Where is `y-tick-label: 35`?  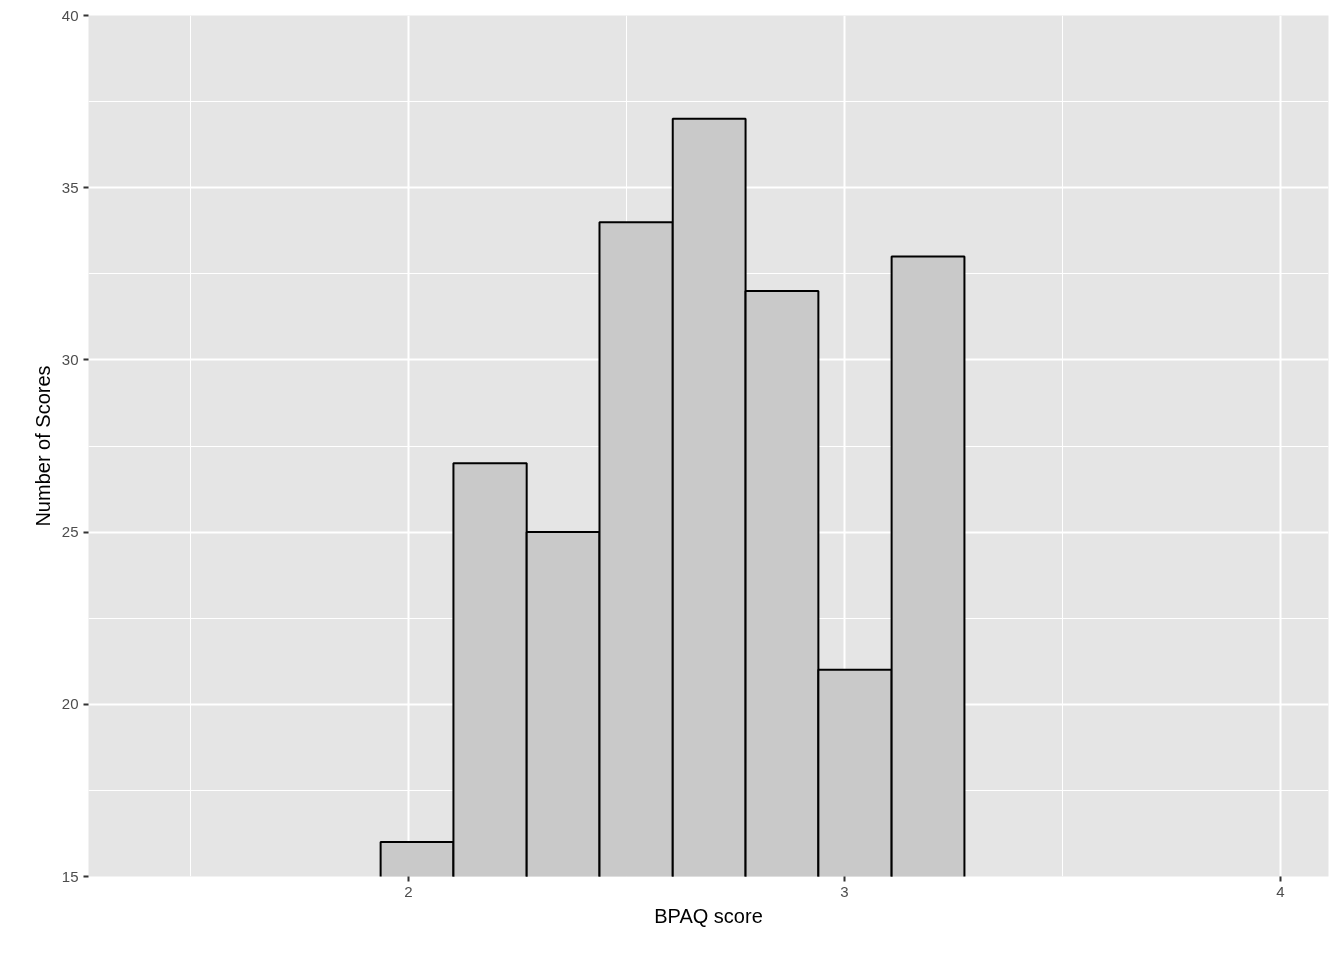 y-tick-label: 35 is located at coordinates (70, 187).